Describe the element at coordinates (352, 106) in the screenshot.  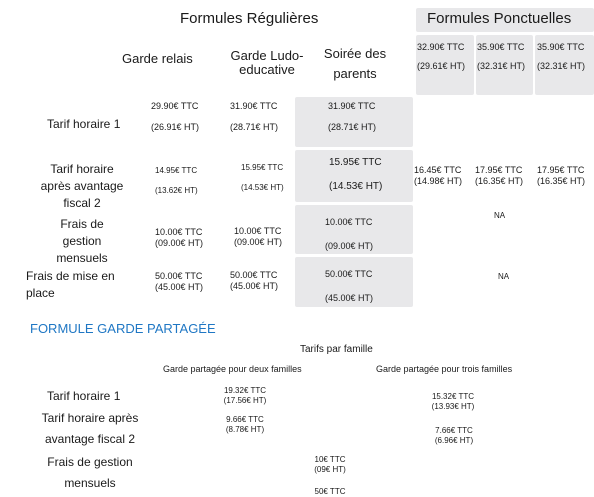
I see `row1-soiree-ttc: 31.90€ TTC` at that location.